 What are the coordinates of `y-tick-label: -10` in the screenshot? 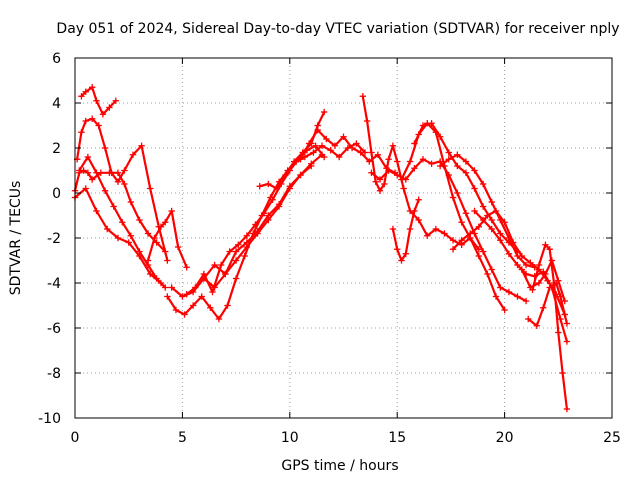 It's located at (49, 419).